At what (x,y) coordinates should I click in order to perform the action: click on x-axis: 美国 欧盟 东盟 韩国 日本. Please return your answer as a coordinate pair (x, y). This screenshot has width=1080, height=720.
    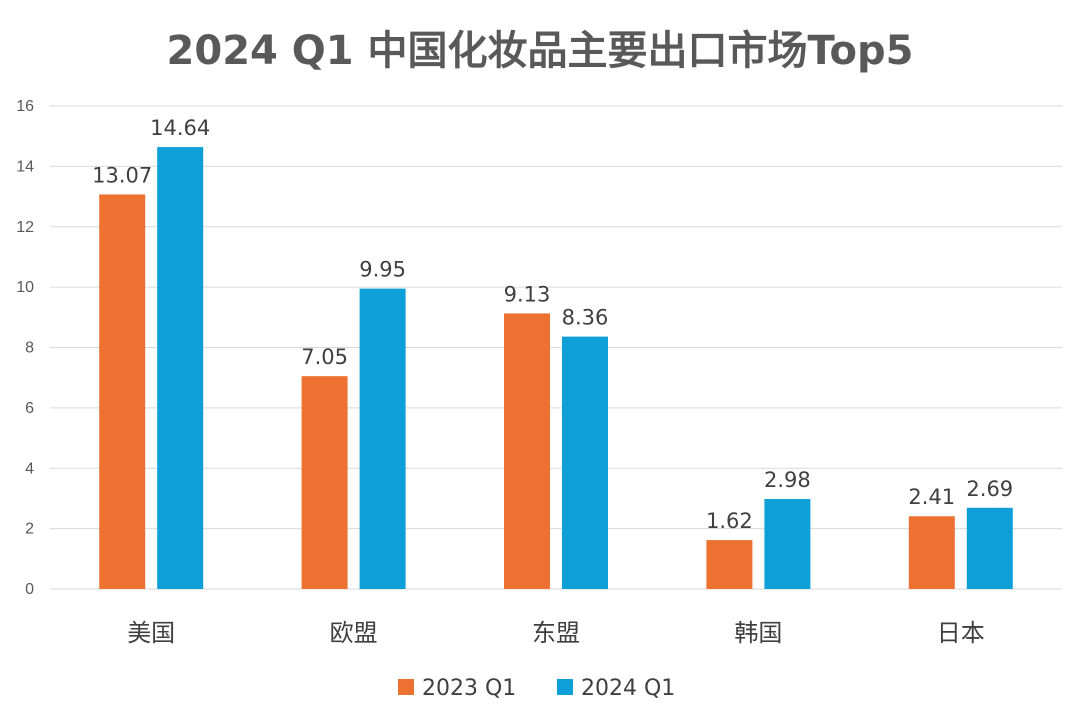
    Looking at the image, I should click on (556, 633).